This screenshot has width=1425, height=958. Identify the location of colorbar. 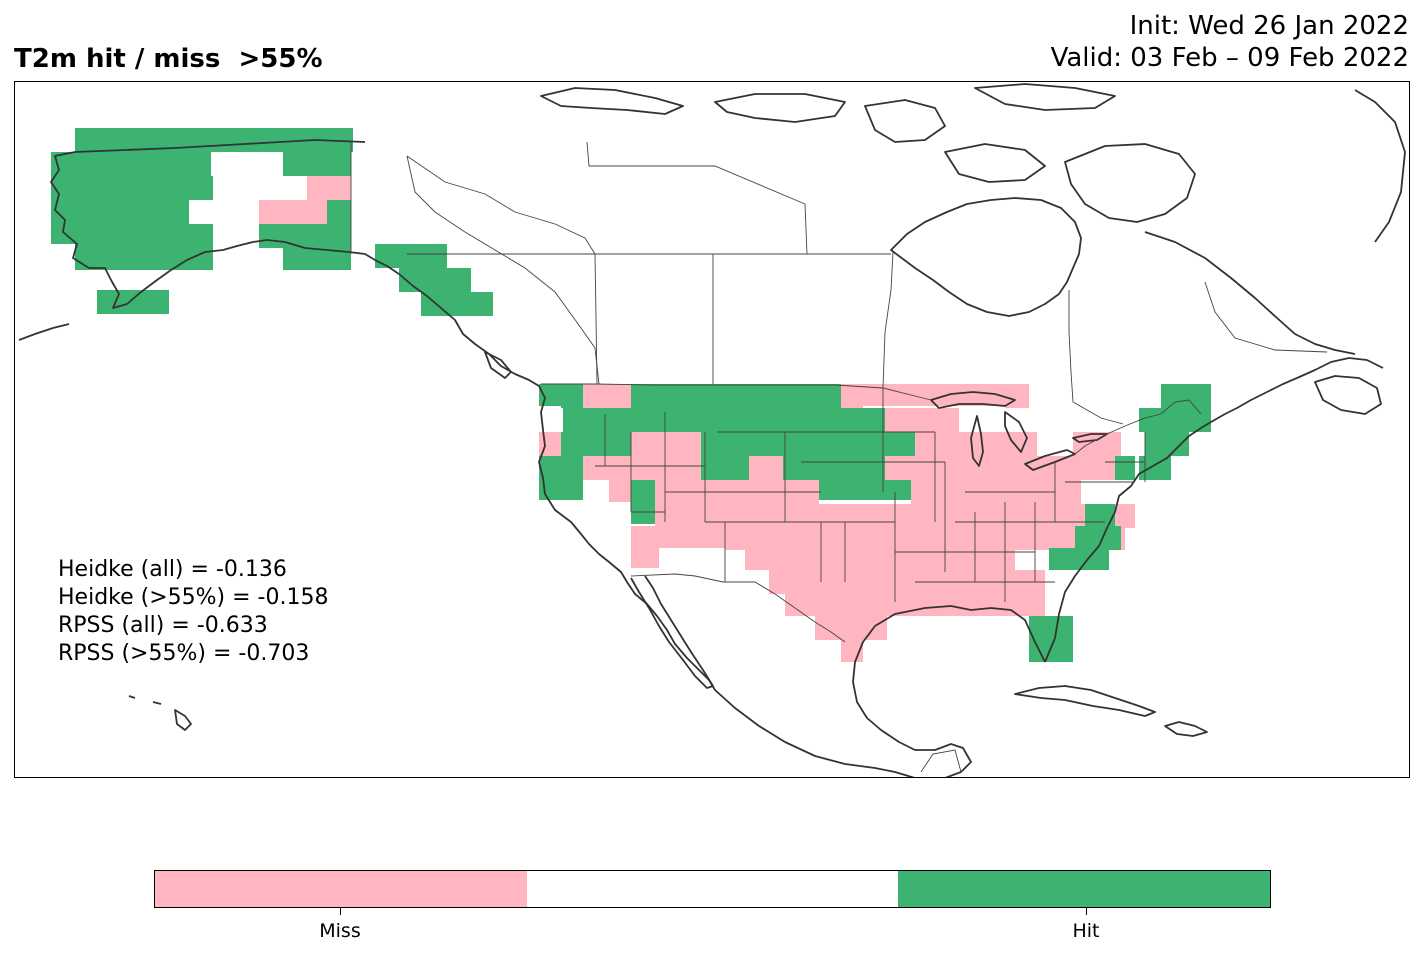
(712, 889).